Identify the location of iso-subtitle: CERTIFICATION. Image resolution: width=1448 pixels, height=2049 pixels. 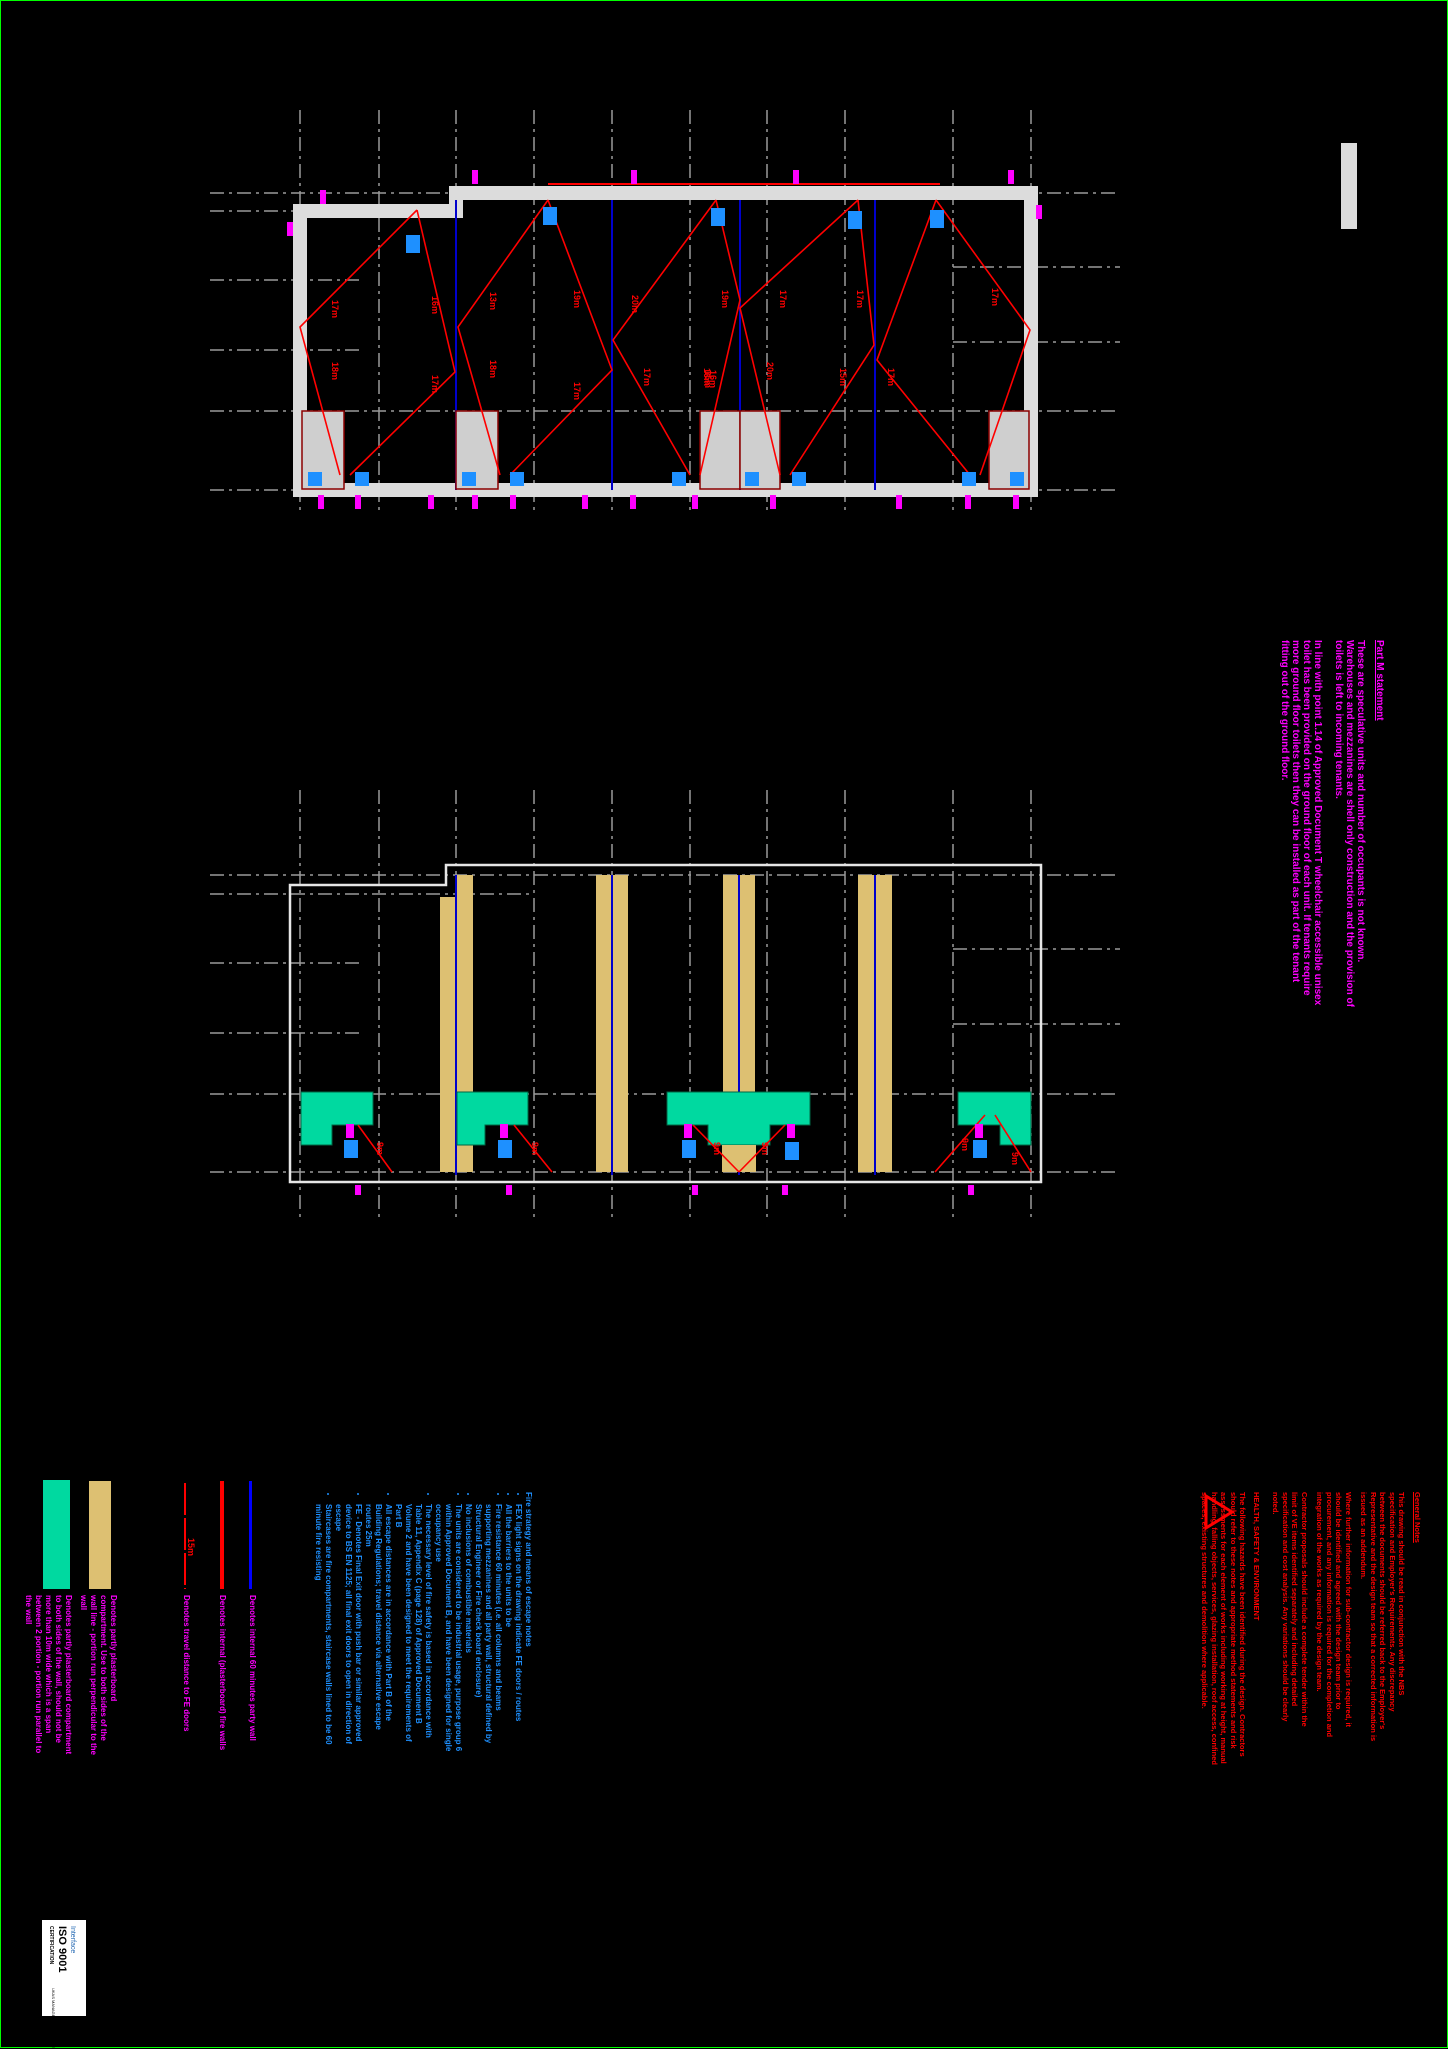
(51, 1945).